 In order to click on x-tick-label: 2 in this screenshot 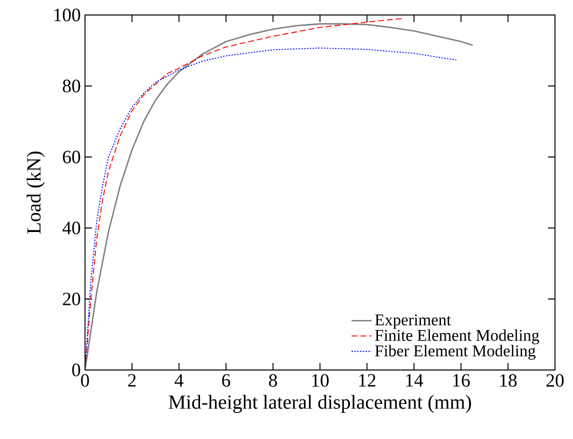, I will do `click(132, 380)`.